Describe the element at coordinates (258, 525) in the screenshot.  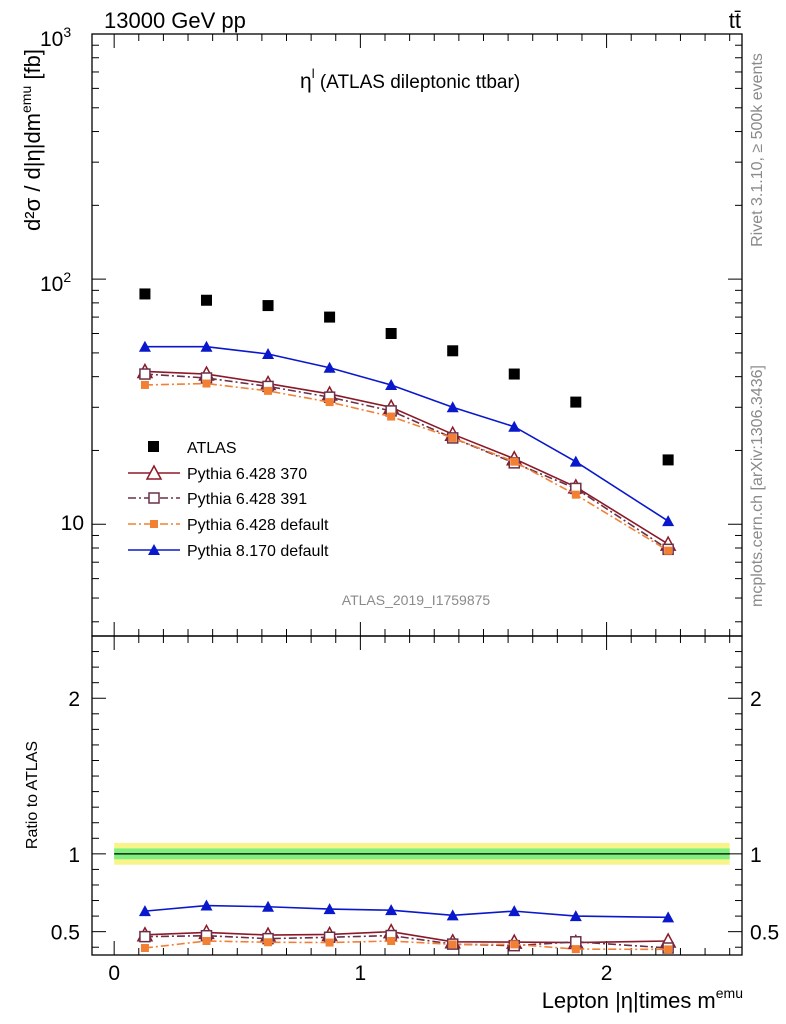
I see `legend-label-pdef: Pythia 6.428 default` at that location.